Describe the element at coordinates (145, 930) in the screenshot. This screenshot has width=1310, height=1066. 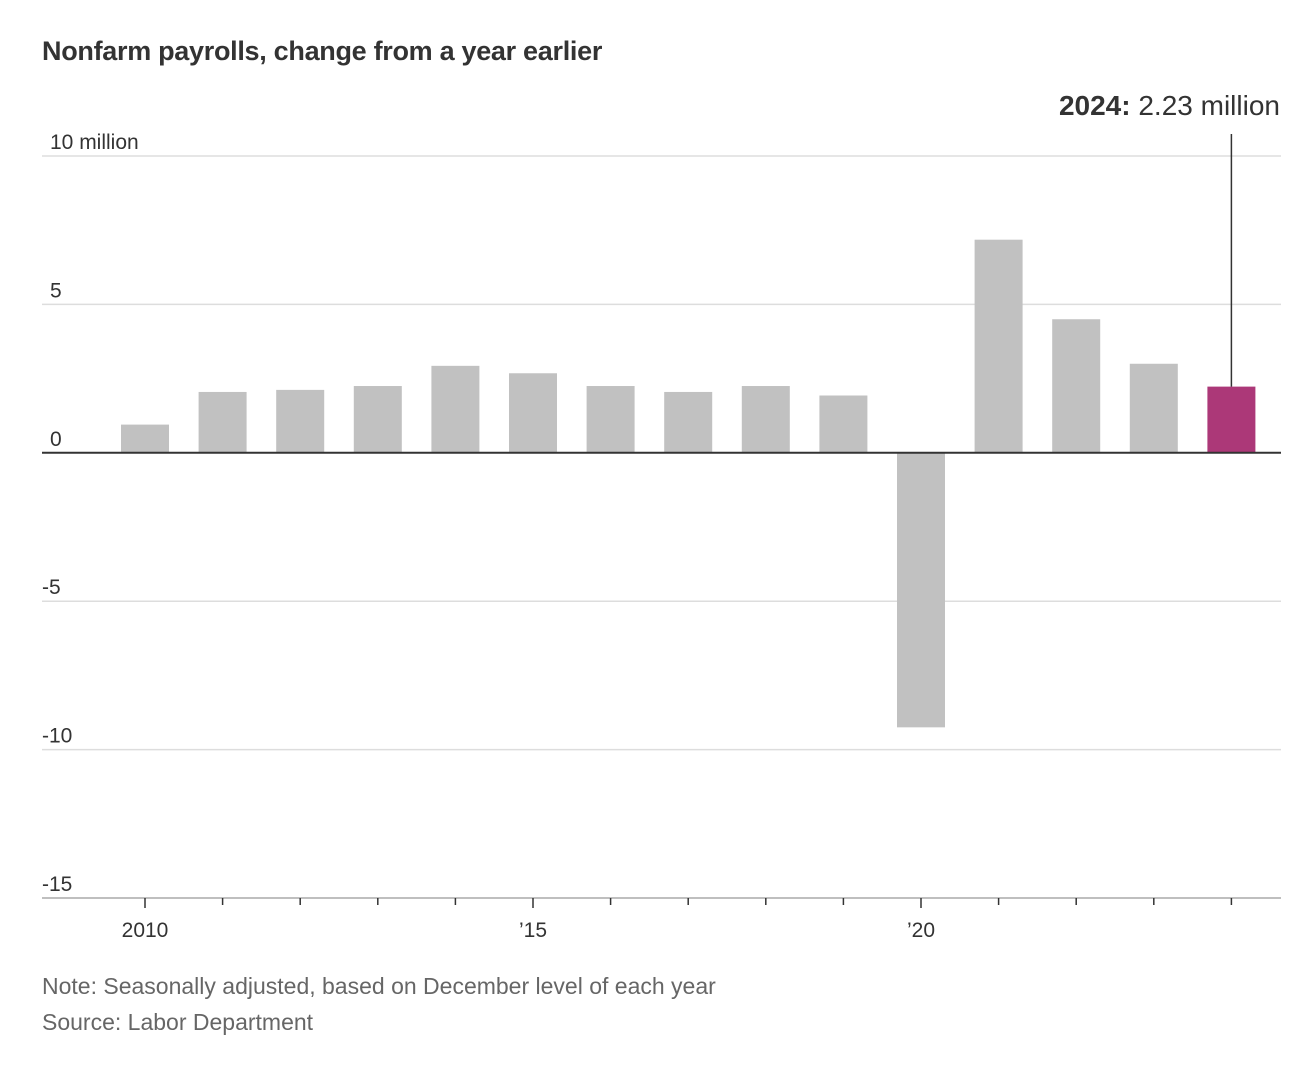
I see `x-tick-label: 2010` at that location.